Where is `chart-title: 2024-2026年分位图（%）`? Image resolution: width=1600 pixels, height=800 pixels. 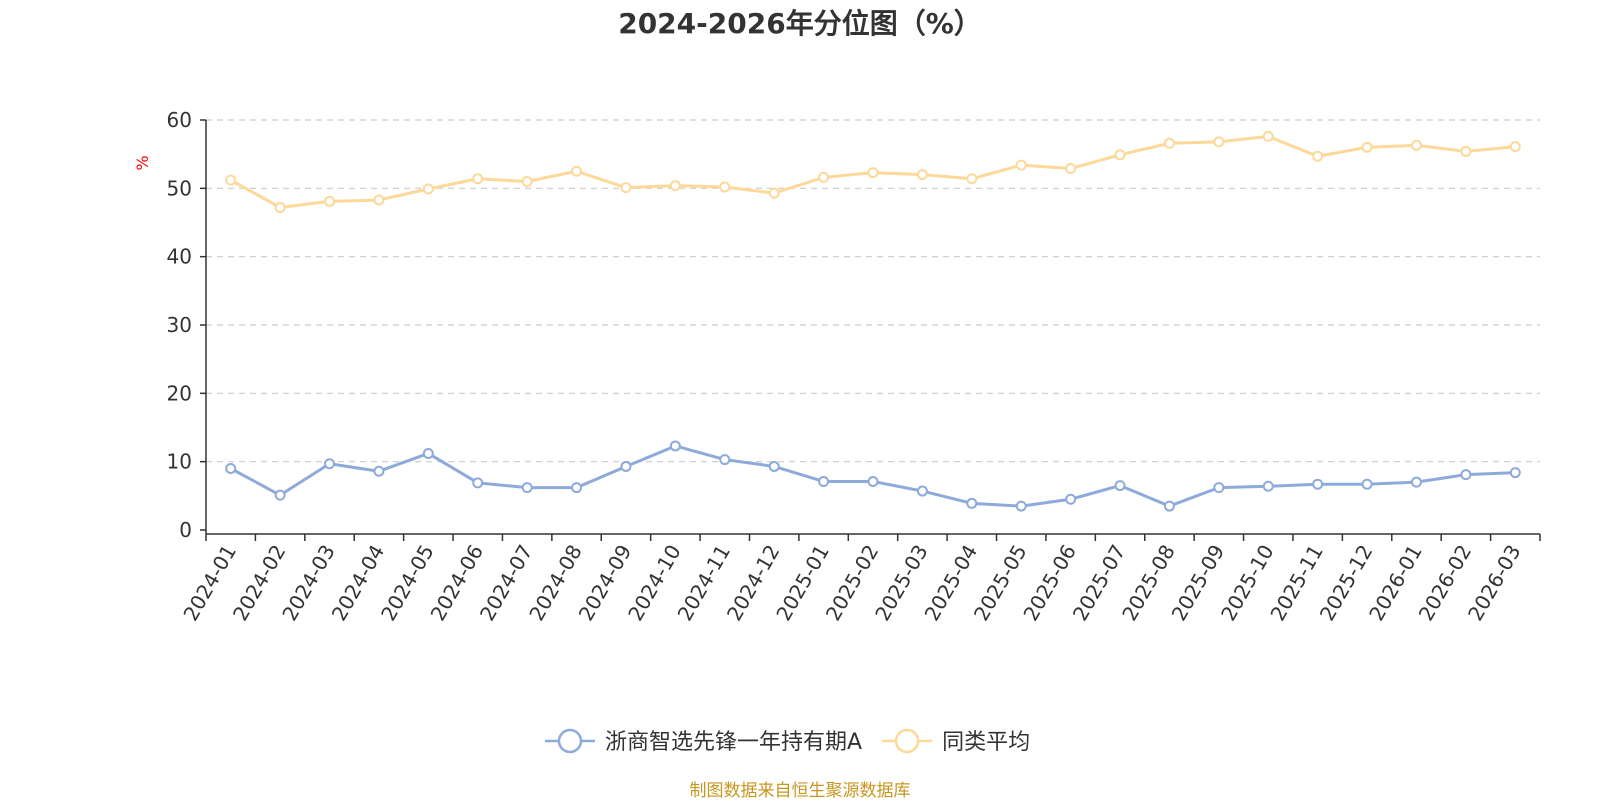
chart-title: 2024-2026年分位图（%） is located at coordinates (800, 23).